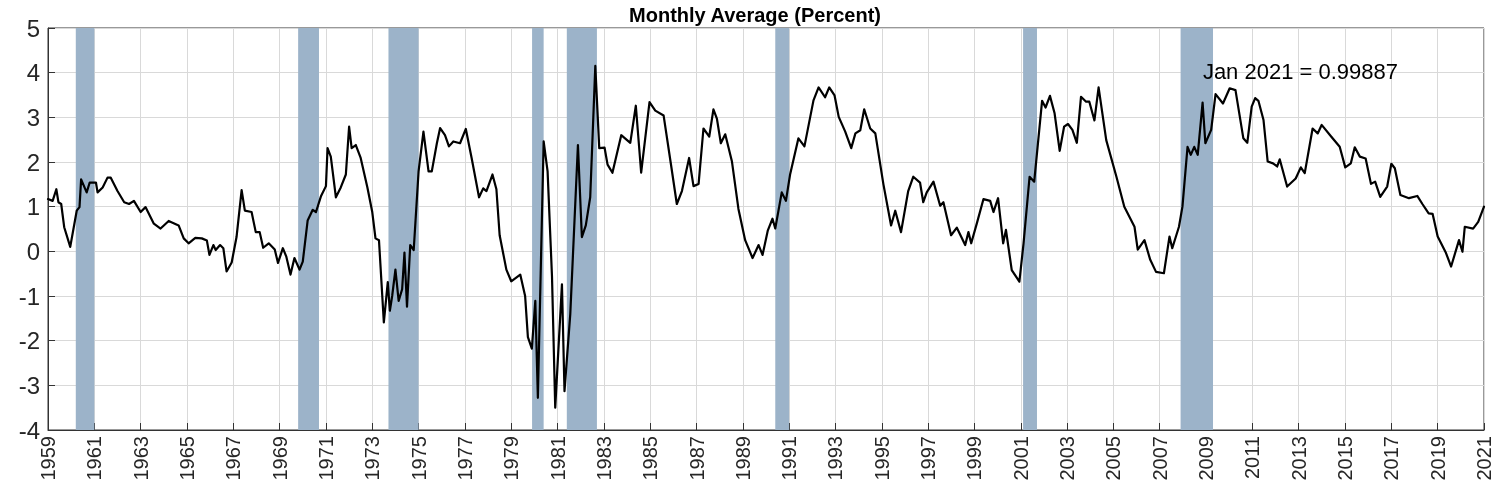 This screenshot has width=1510, height=490. What do you see at coordinates (603, 458) in the screenshot?
I see `x-tick-label: 1983` at bounding box center [603, 458].